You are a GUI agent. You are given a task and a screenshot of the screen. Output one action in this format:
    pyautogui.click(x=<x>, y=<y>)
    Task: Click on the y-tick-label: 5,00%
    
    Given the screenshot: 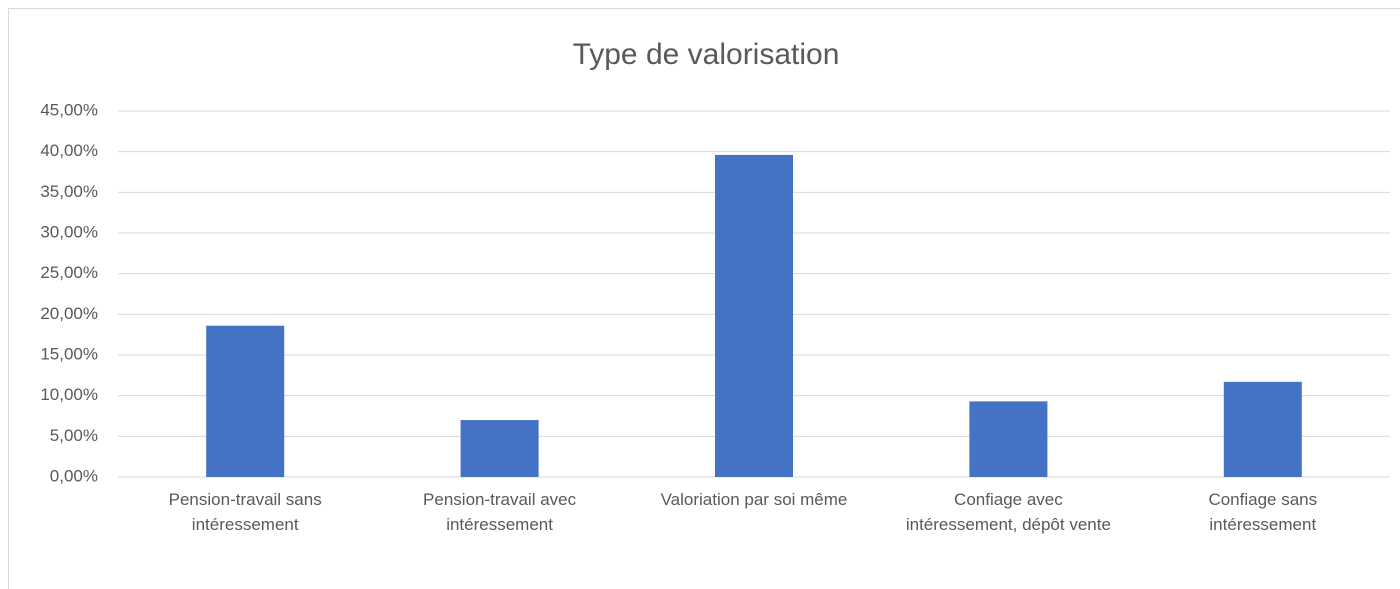 What is the action you would take?
    pyautogui.click(x=74, y=435)
    